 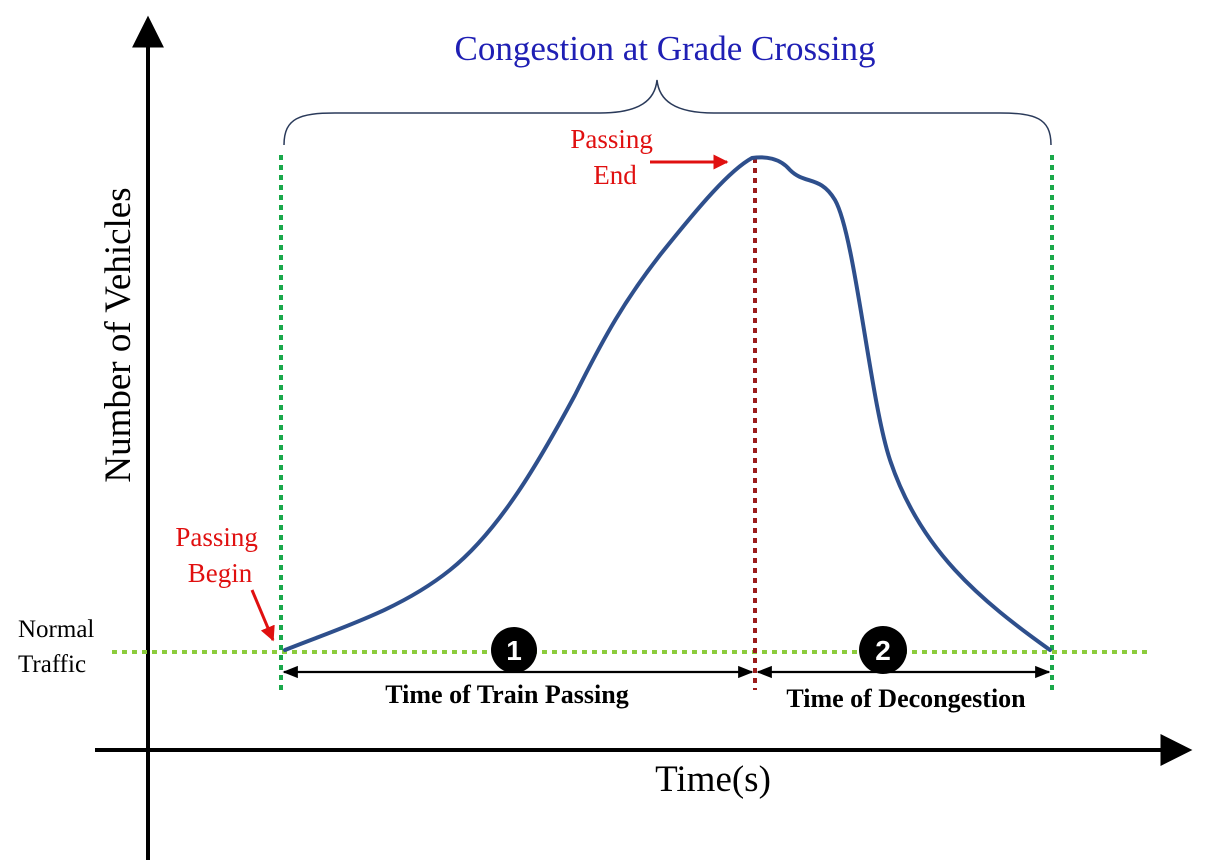 I want to click on passing-begin-label: Passing Begin, so click(x=219, y=555).